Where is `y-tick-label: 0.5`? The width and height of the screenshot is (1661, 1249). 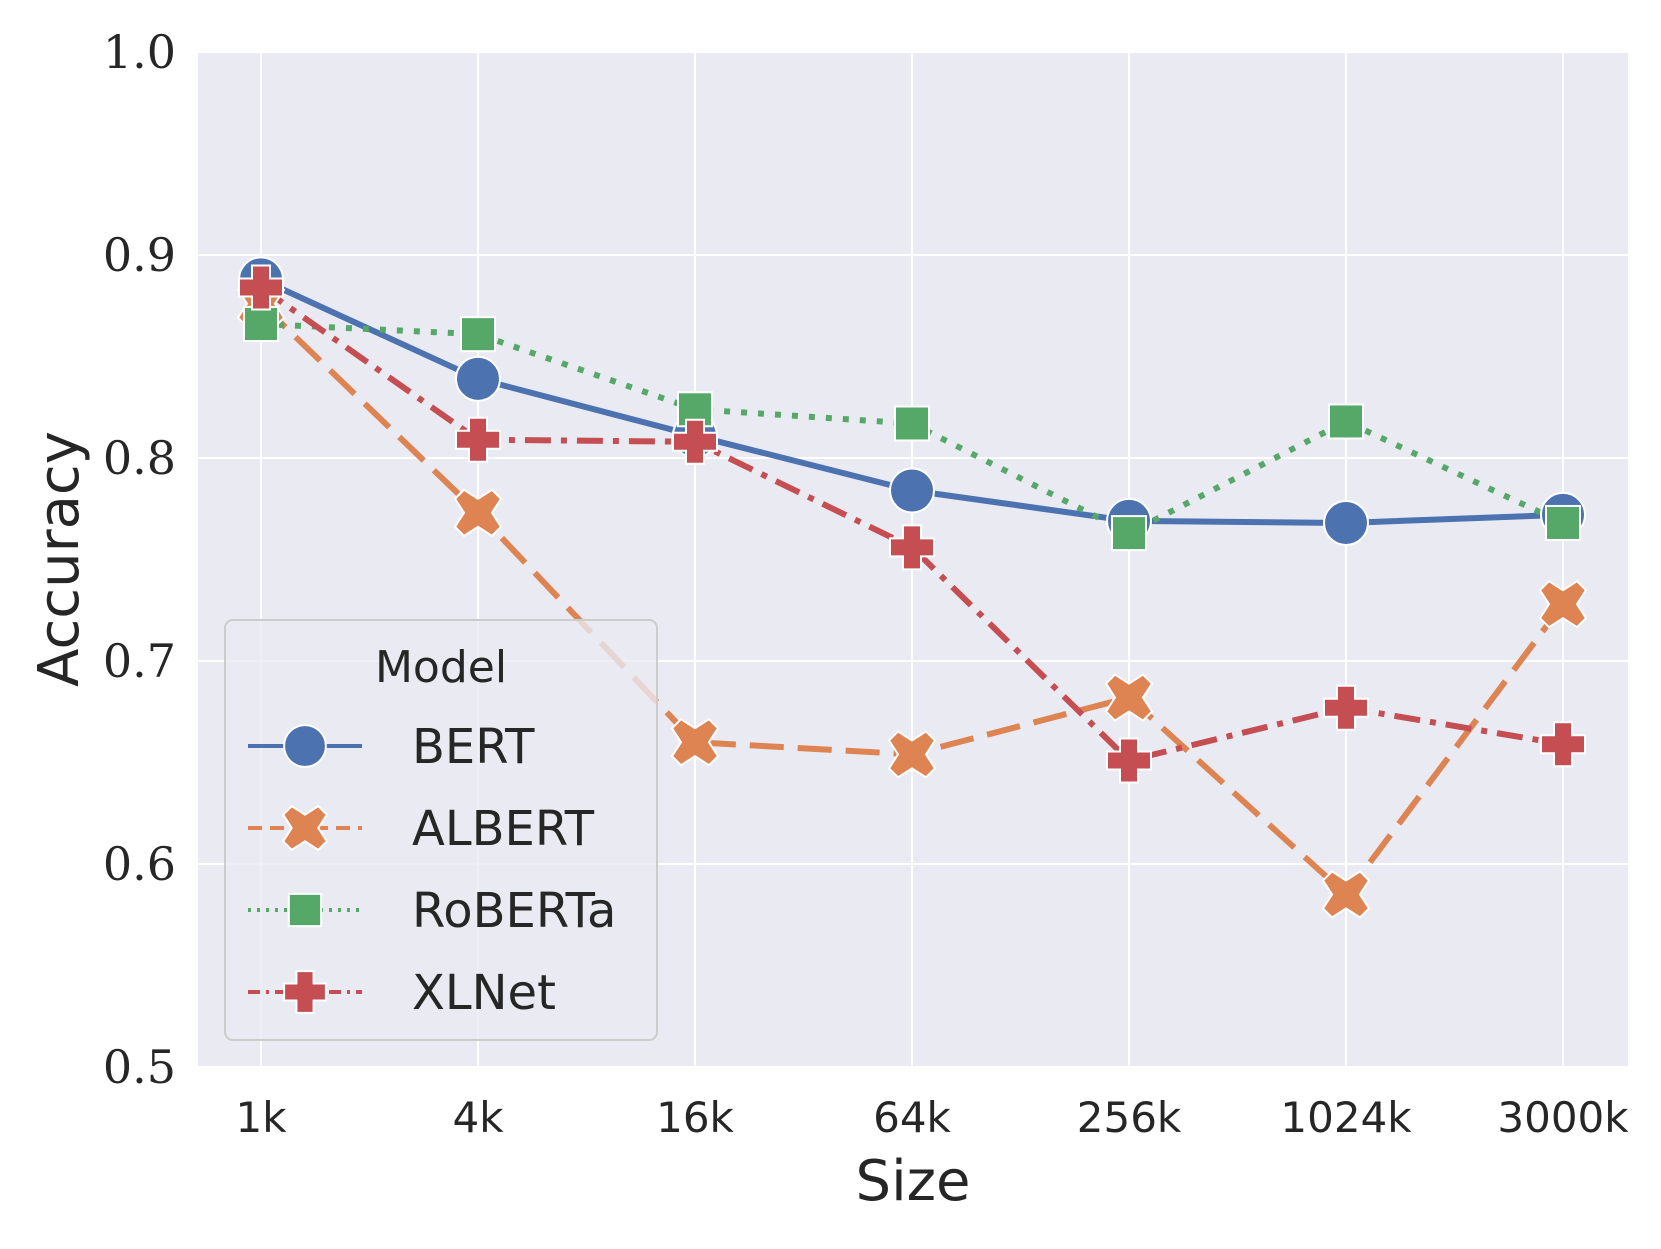 y-tick-label: 0.5 is located at coordinates (139, 1067).